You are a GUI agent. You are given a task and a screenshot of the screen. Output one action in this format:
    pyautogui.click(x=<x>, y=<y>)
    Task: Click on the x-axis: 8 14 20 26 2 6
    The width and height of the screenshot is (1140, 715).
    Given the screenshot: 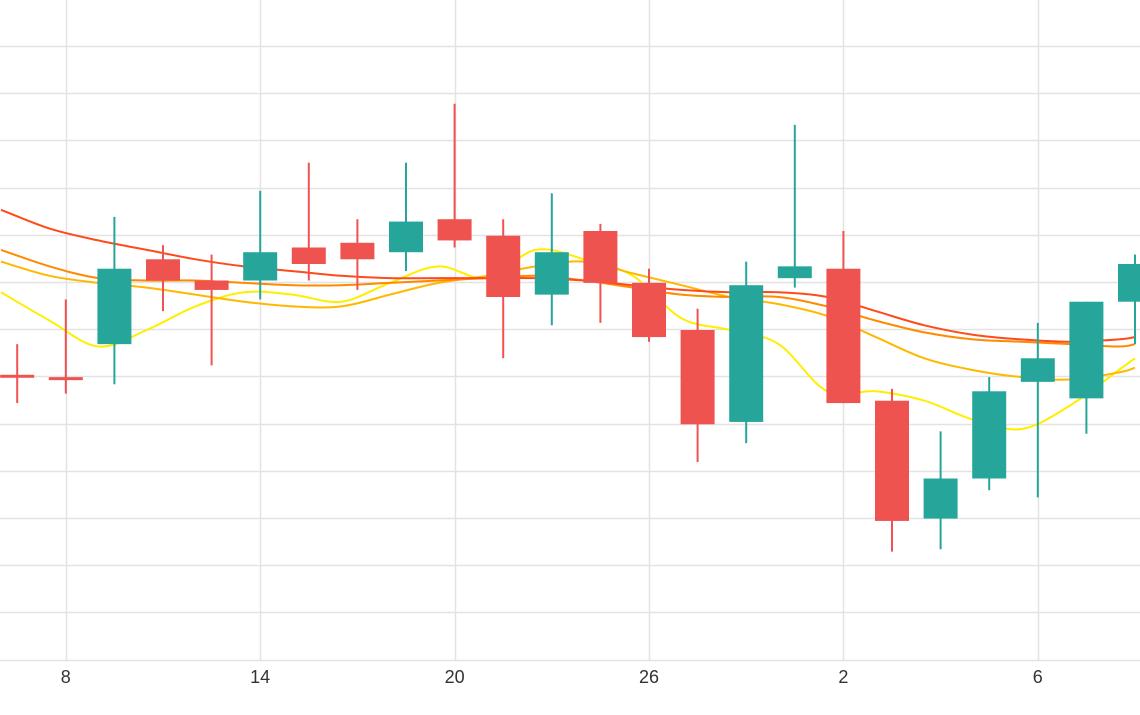 What is the action you would take?
    pyautogui.click(x=552, y=677)
    